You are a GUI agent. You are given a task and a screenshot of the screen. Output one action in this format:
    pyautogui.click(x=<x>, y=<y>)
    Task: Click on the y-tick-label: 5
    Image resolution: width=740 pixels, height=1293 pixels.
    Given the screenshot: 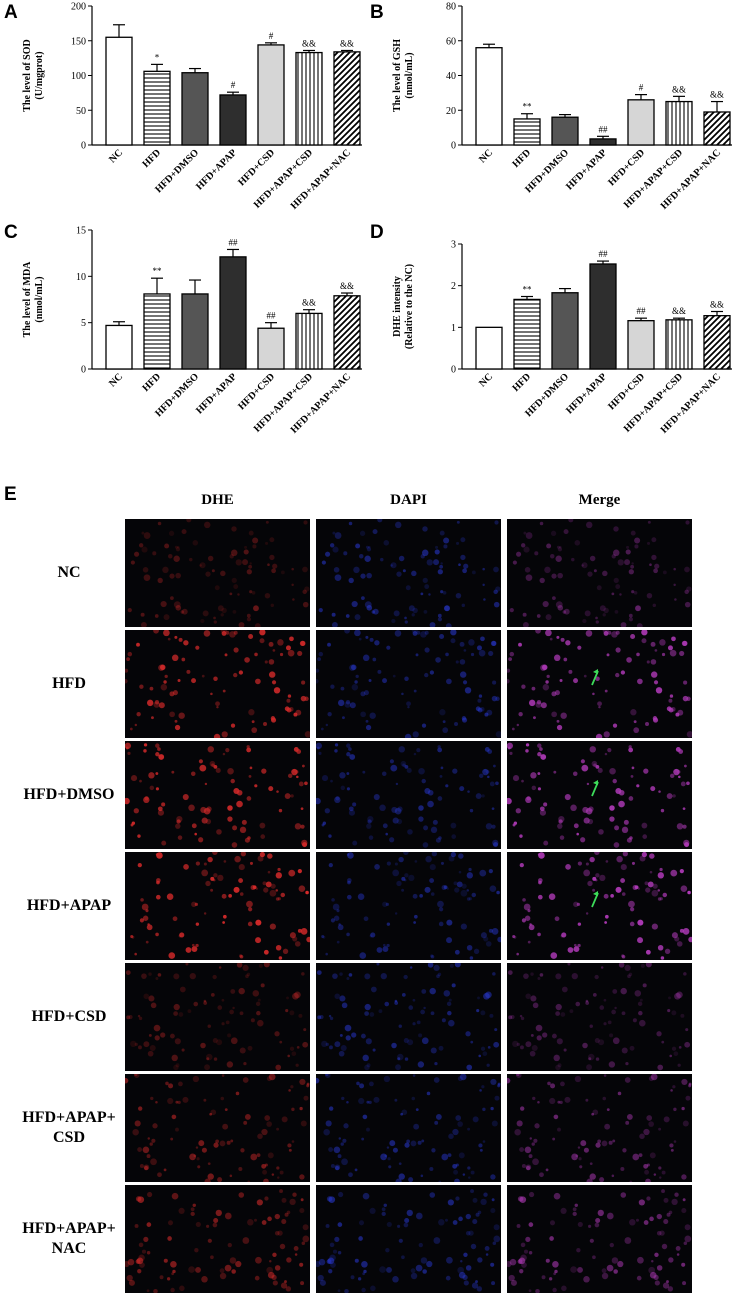 What is the action you would take?
    pyautogui.click(x=83, y=323)
    